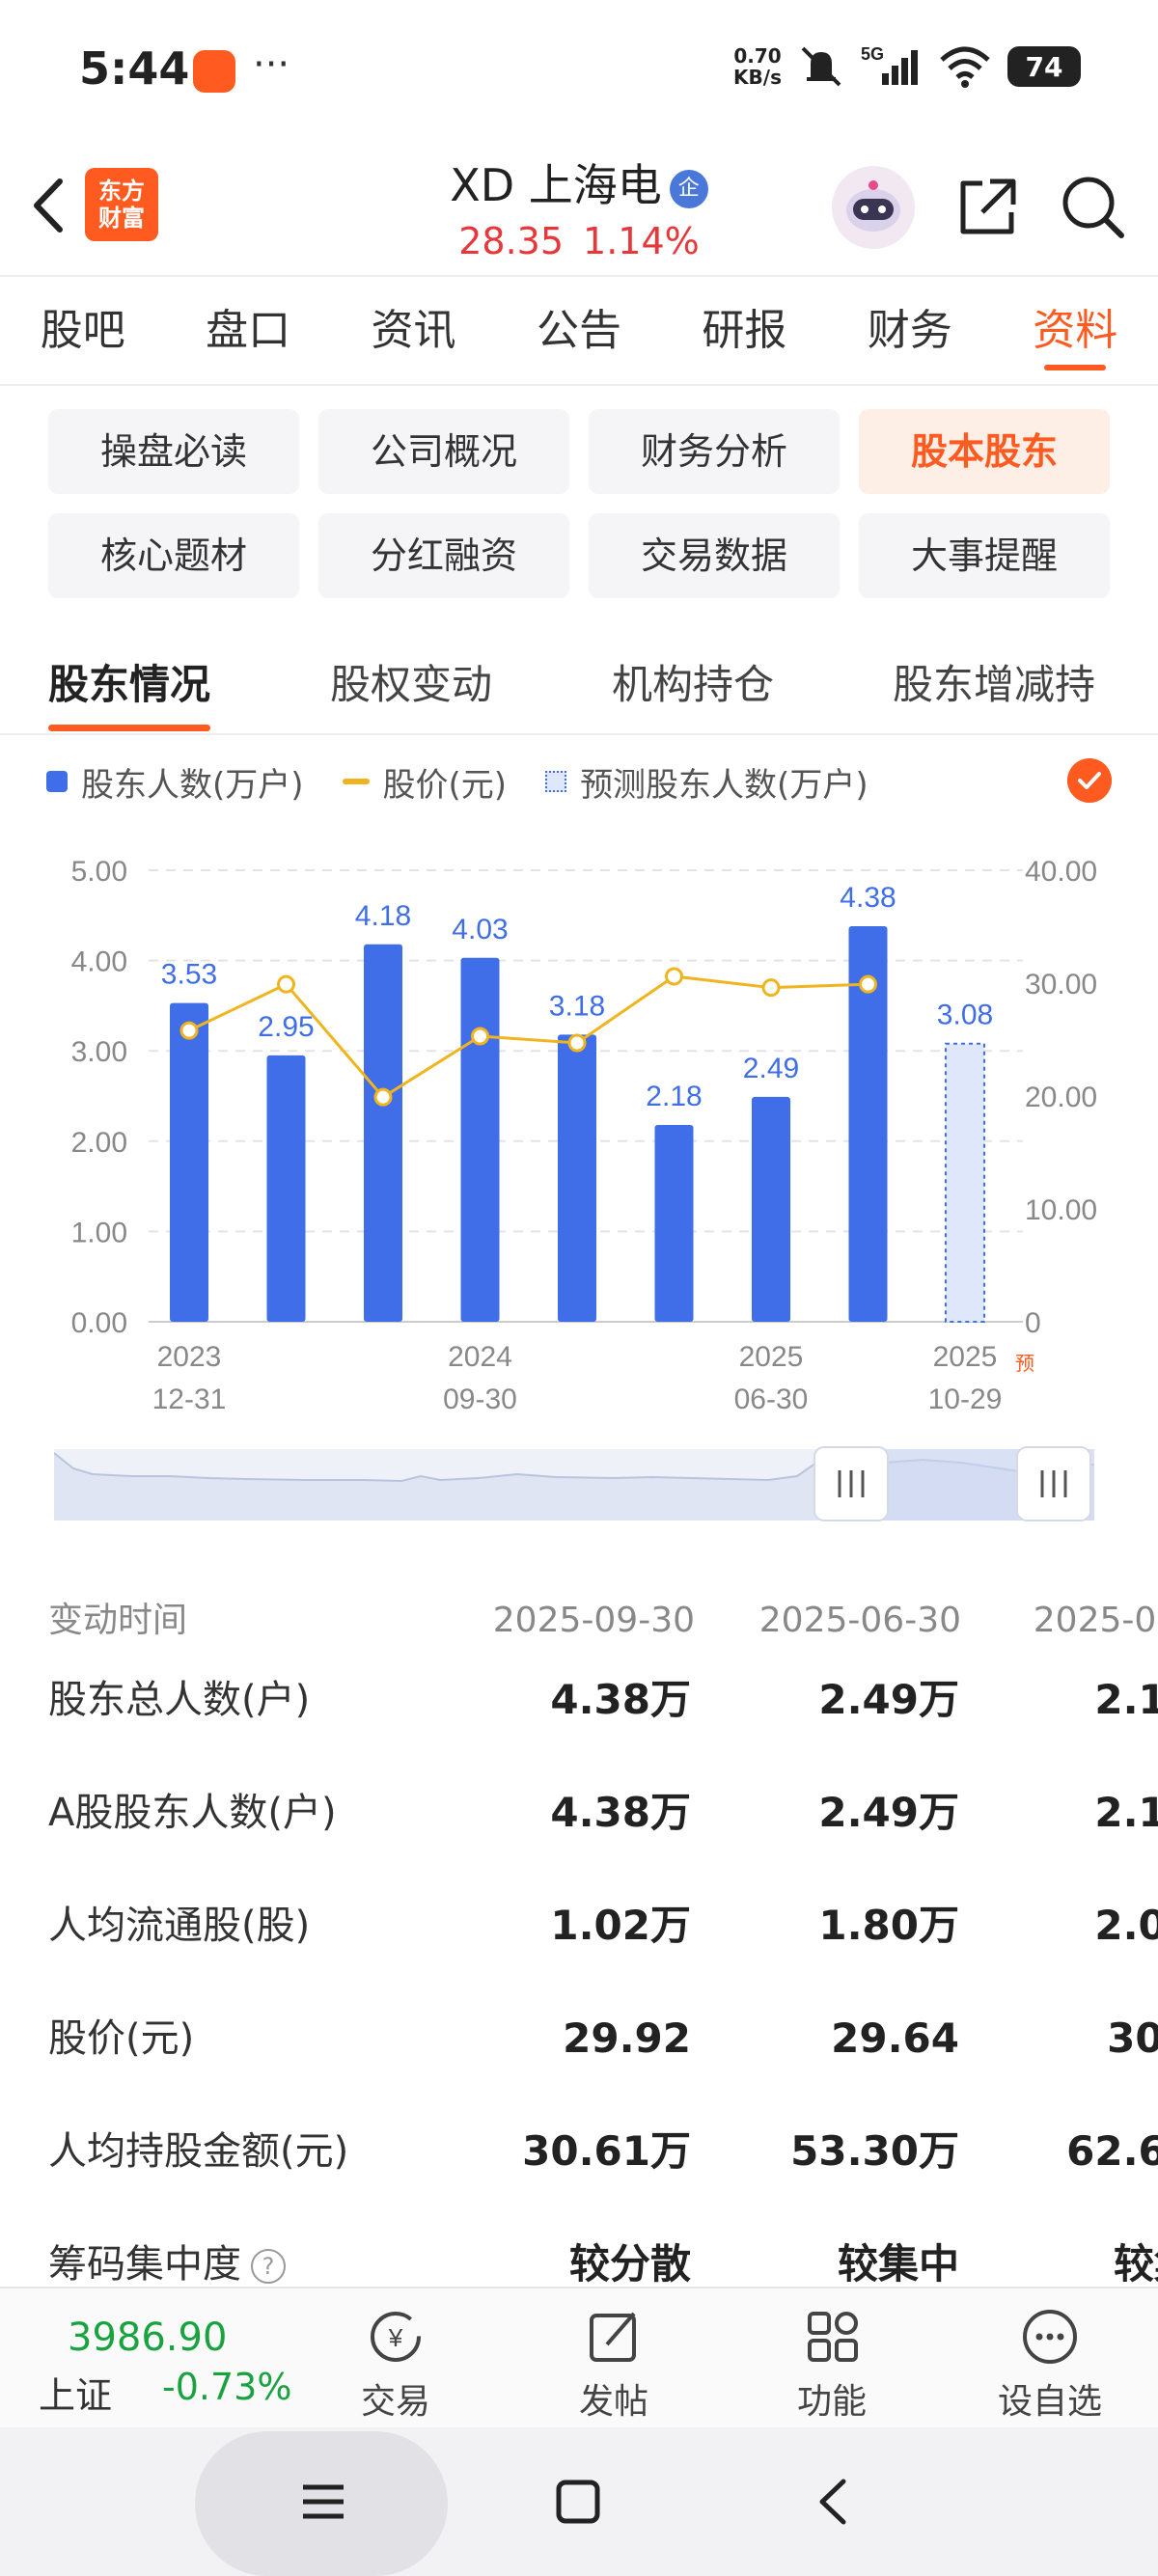 The width and height of the screenshot is (1158, 2576). Describe the element at coordinates (480, 930) in the screenshot. I see `bar-value-label: 4.03` at that location.